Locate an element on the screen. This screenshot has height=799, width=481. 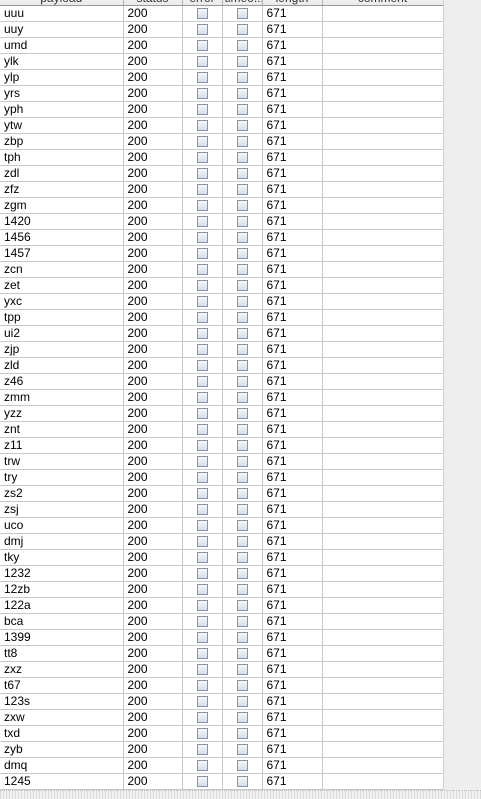
table-row: uco 200 671 is located at coordinates (221, 525).